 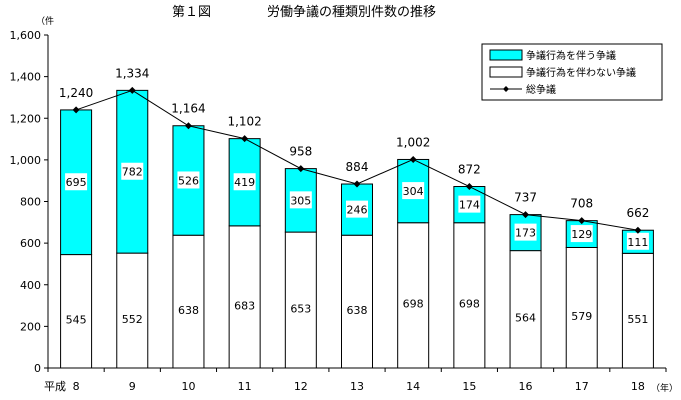 I want to click on bar-value-label-with-action: 526, so click(x=188, y=180).